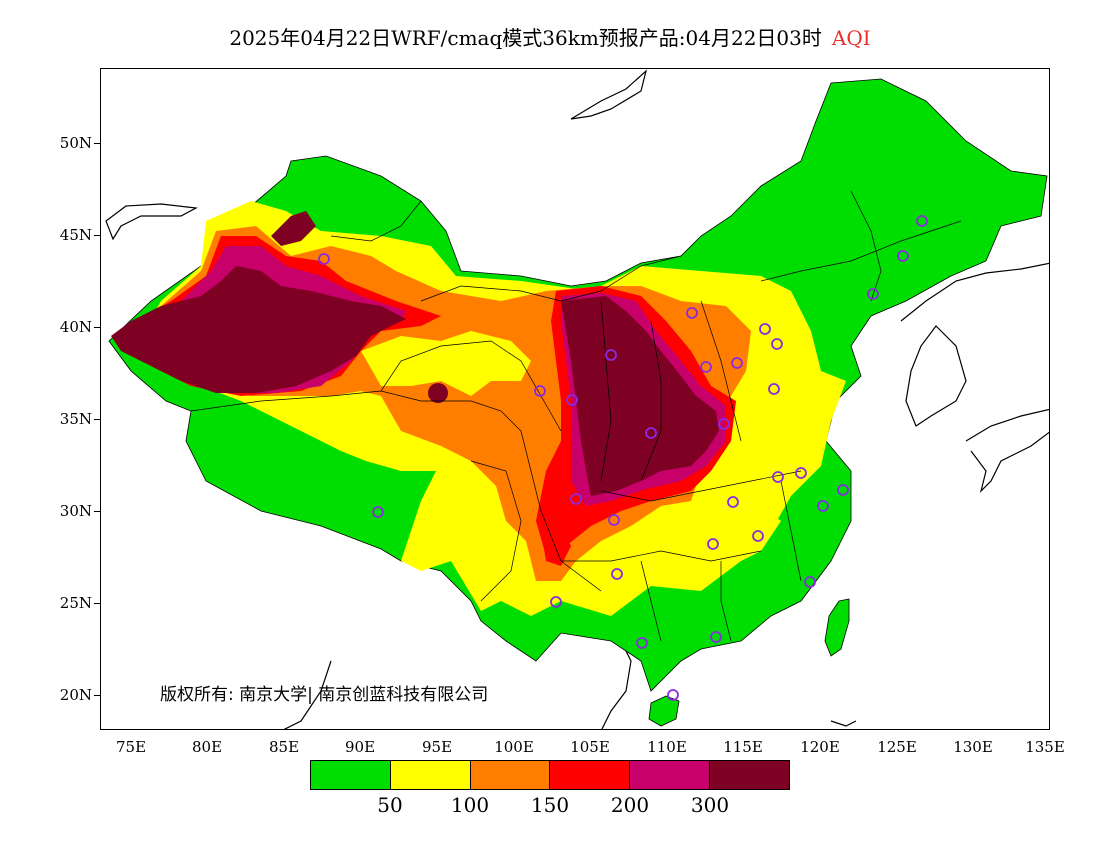  What do you see at coordinates (661, 556) in the screenshot?
I see `south-border` at bounding box center [661, 556].